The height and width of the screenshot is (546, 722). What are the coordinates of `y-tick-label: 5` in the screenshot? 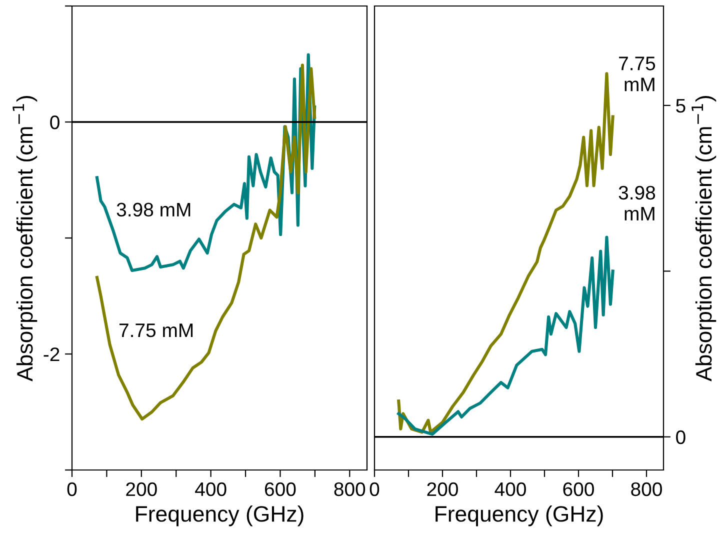 It's located at (681, 106).